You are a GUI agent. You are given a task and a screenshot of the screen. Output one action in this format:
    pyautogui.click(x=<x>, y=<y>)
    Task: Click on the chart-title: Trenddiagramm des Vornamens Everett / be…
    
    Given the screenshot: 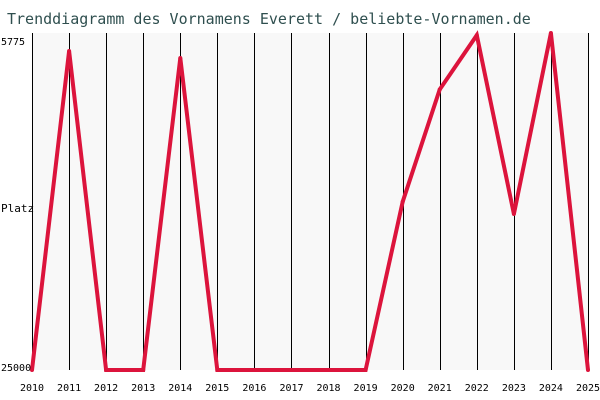 What is the action you would take?
    pyautogui.click(x=269, y=19)
    